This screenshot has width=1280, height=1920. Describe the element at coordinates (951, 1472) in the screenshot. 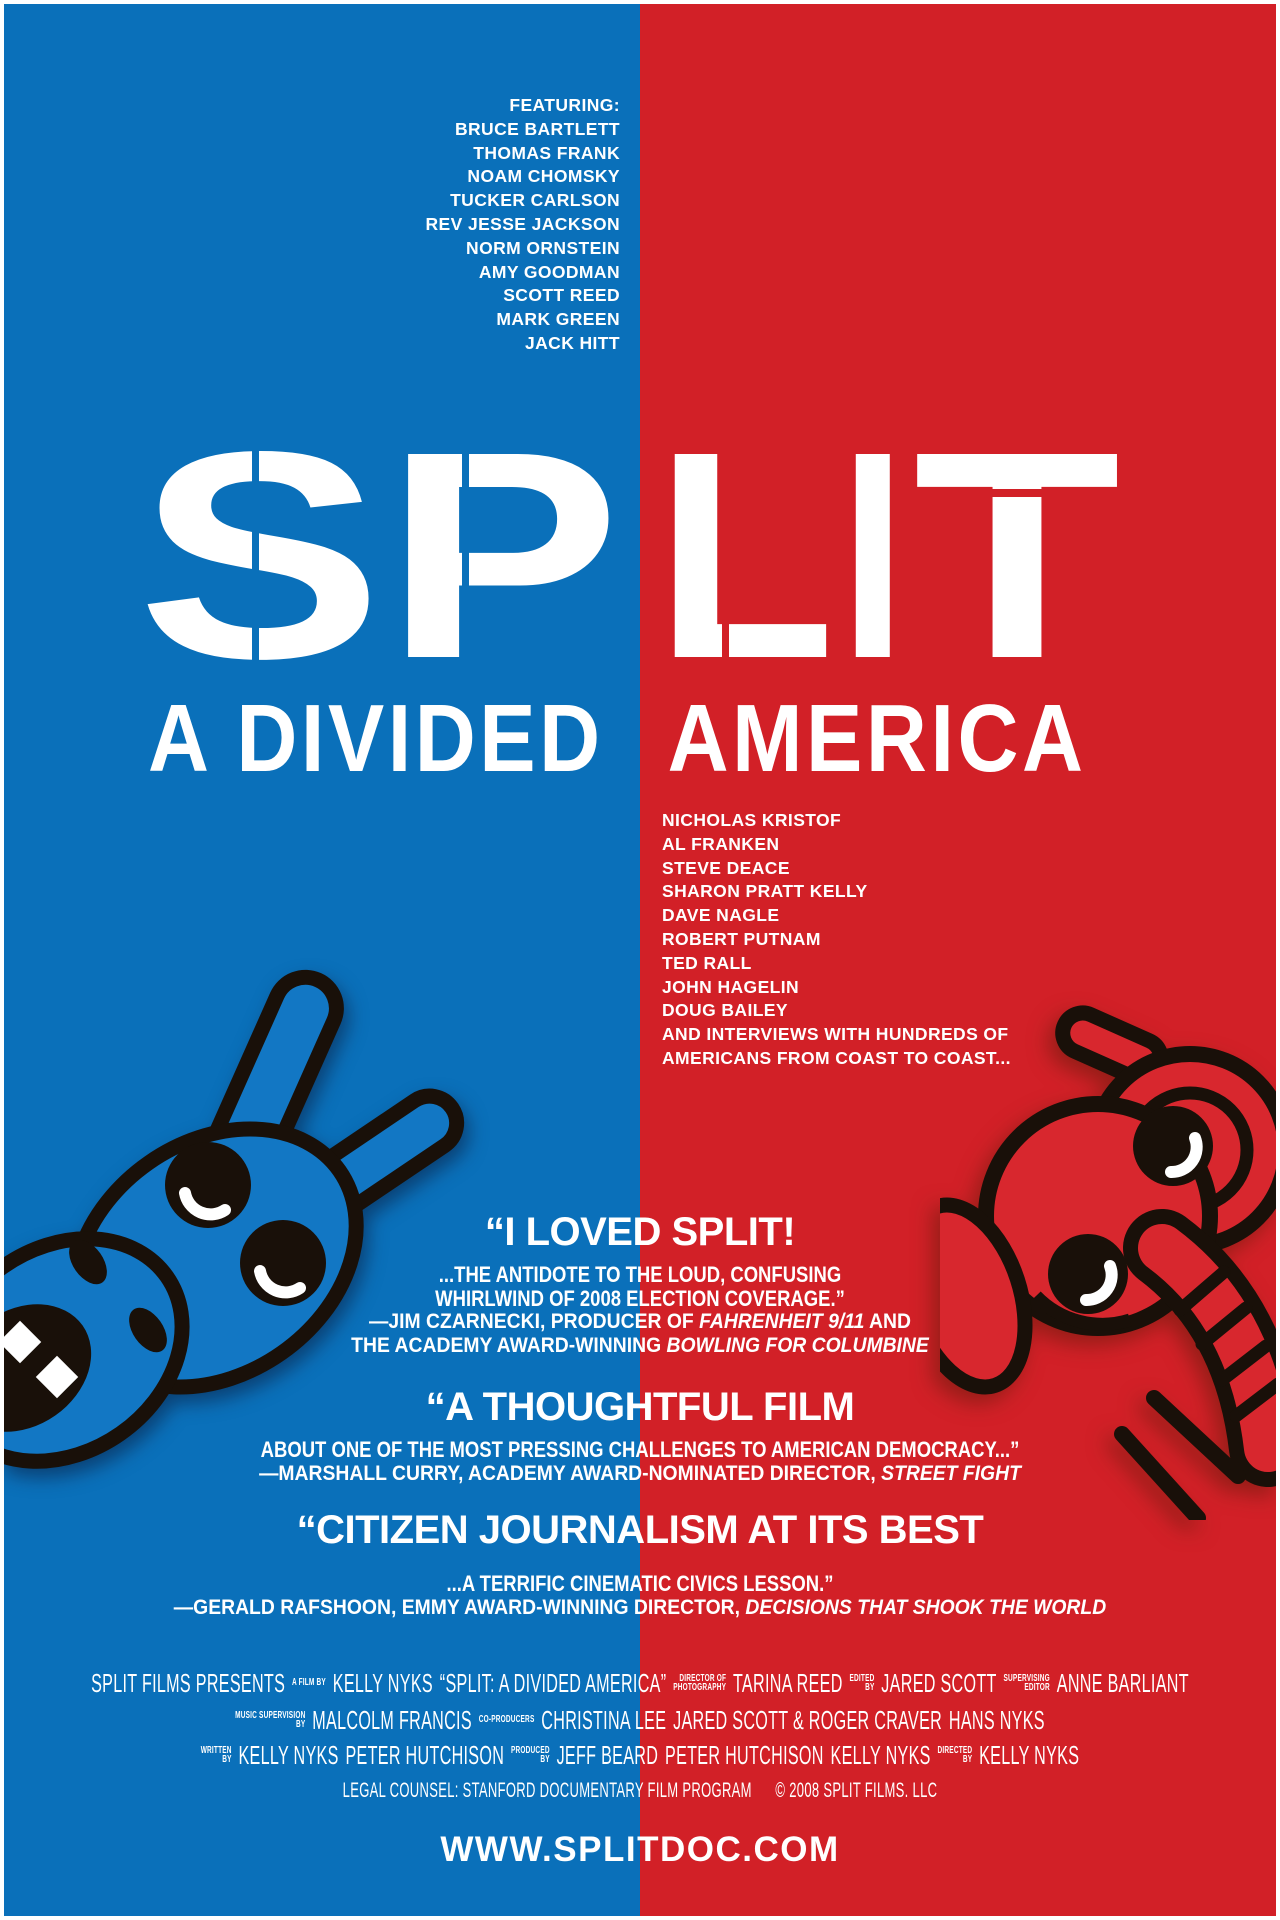

I see `film-reference: STREET FIGHT` at that location.